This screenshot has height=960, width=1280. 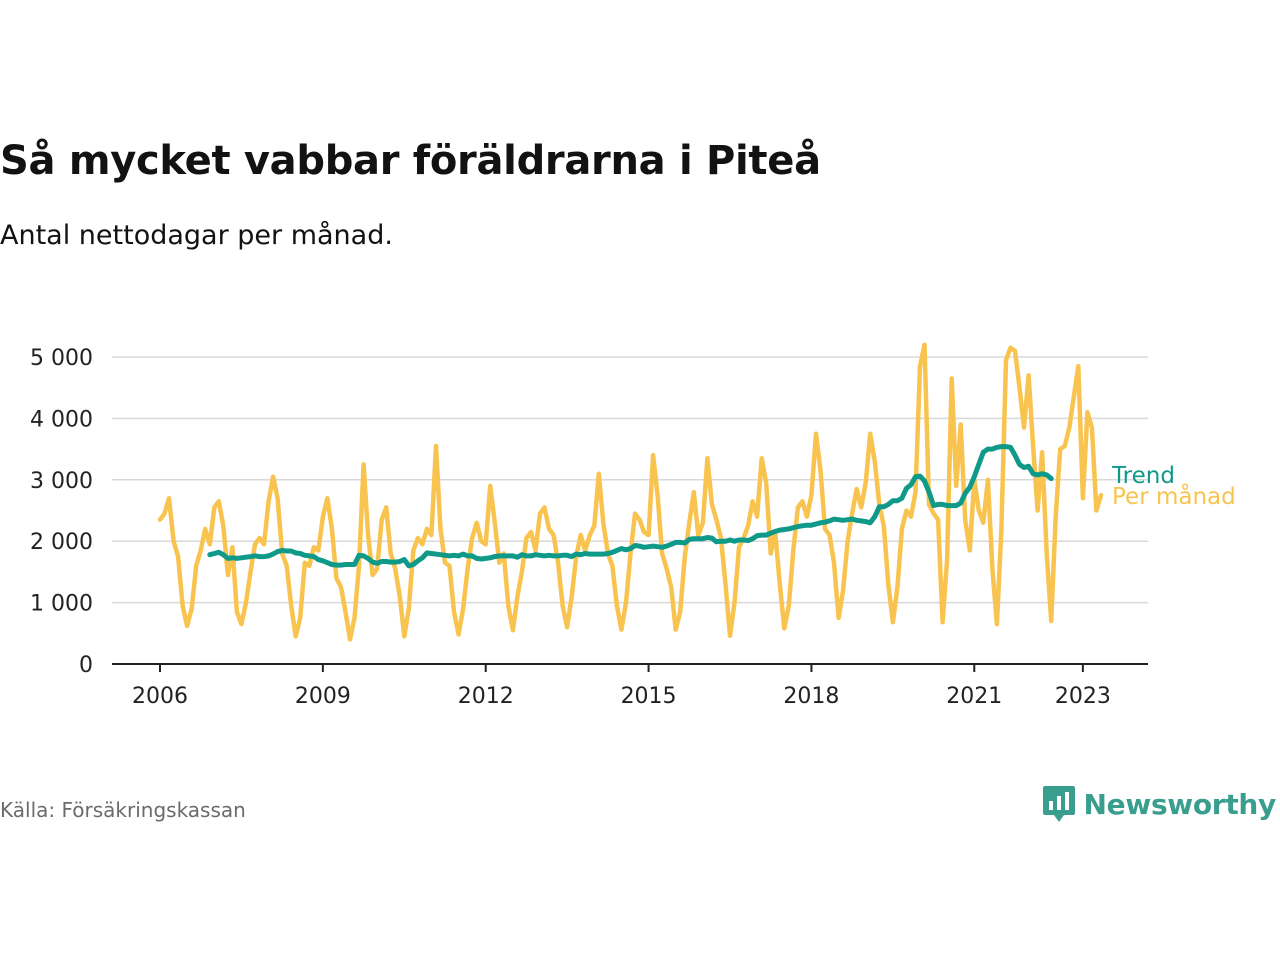 What do you see at coordinates (649, 696) in the screenshot?
I see `x-tick-label: 2015` at bounding box center [649, 696].